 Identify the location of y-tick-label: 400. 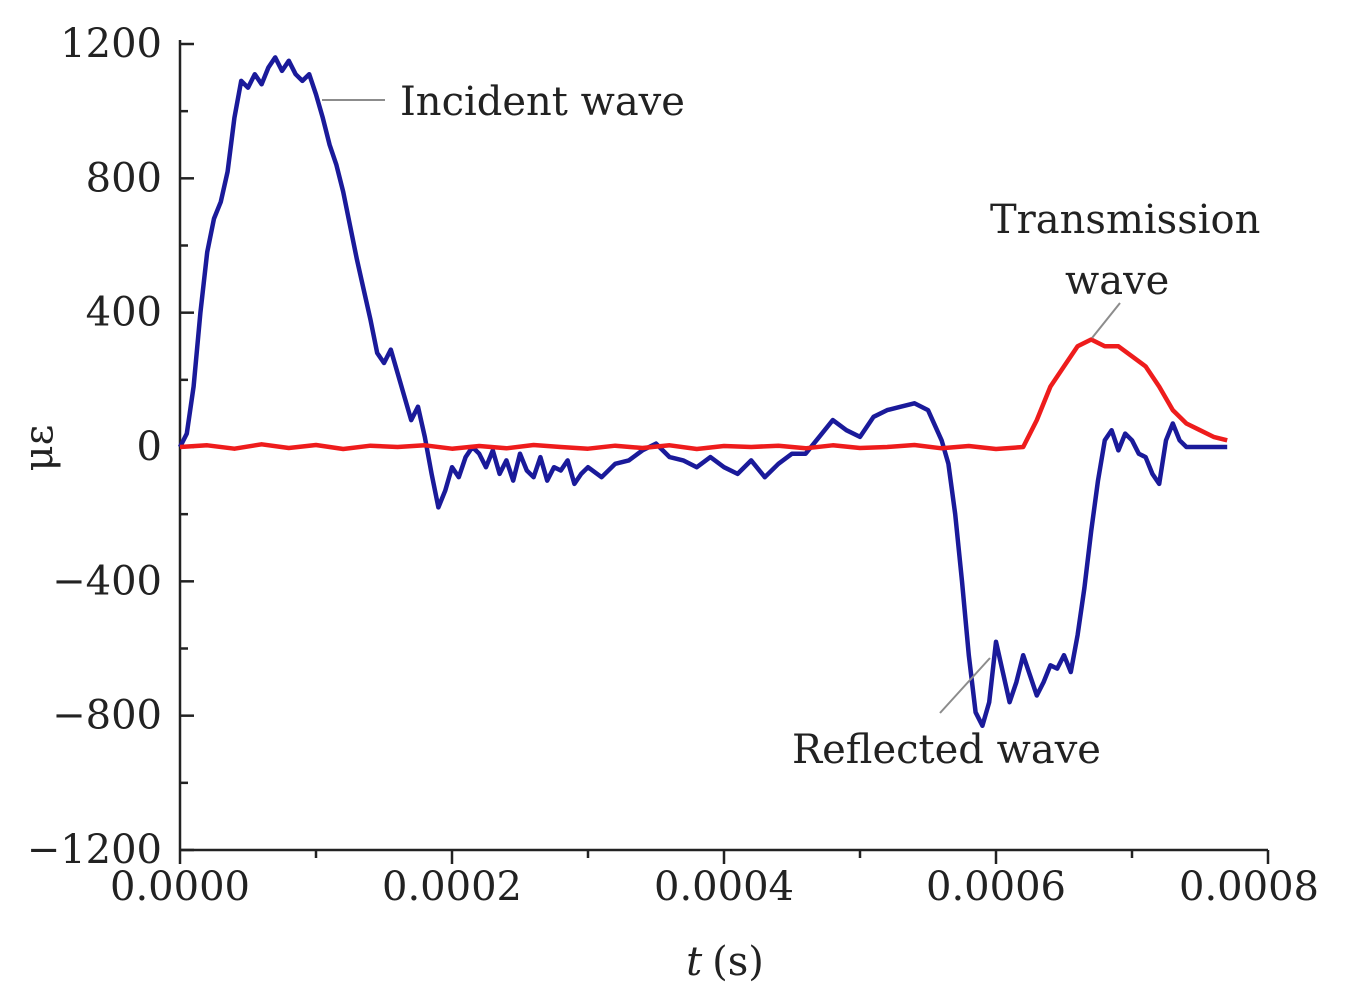
(124, 313).